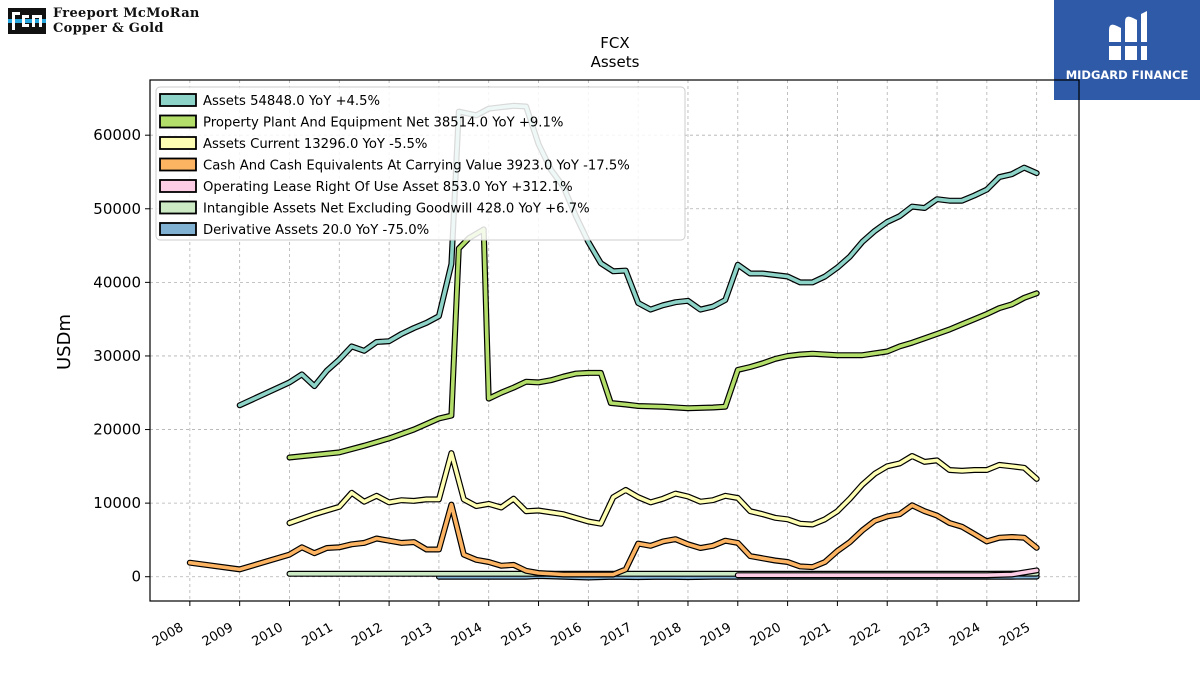 The image size is (1200, 675). What do you see at coordinates (117, 209) in the screenshot?
I see `y-tick-label: 50000` at bounding box center [117, 209].